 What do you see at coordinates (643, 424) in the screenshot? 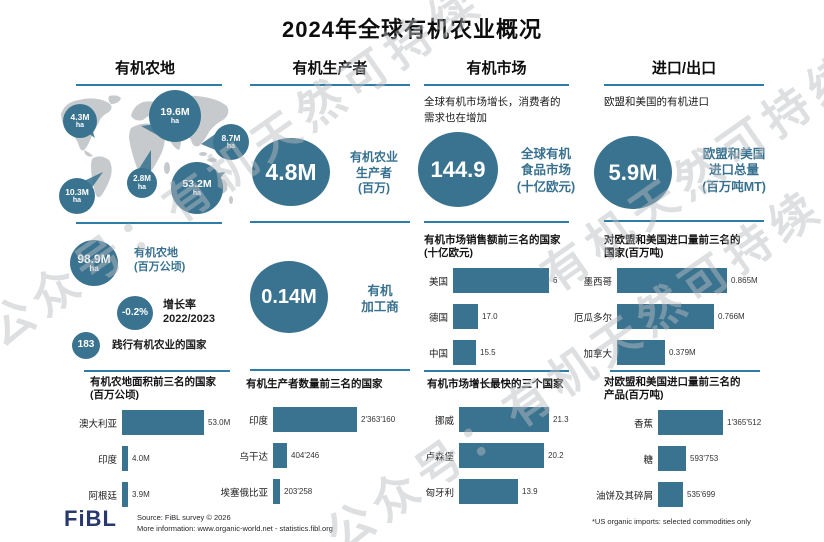
I see `bar-category-label: 香蕉` at bounding box center [643, 424].